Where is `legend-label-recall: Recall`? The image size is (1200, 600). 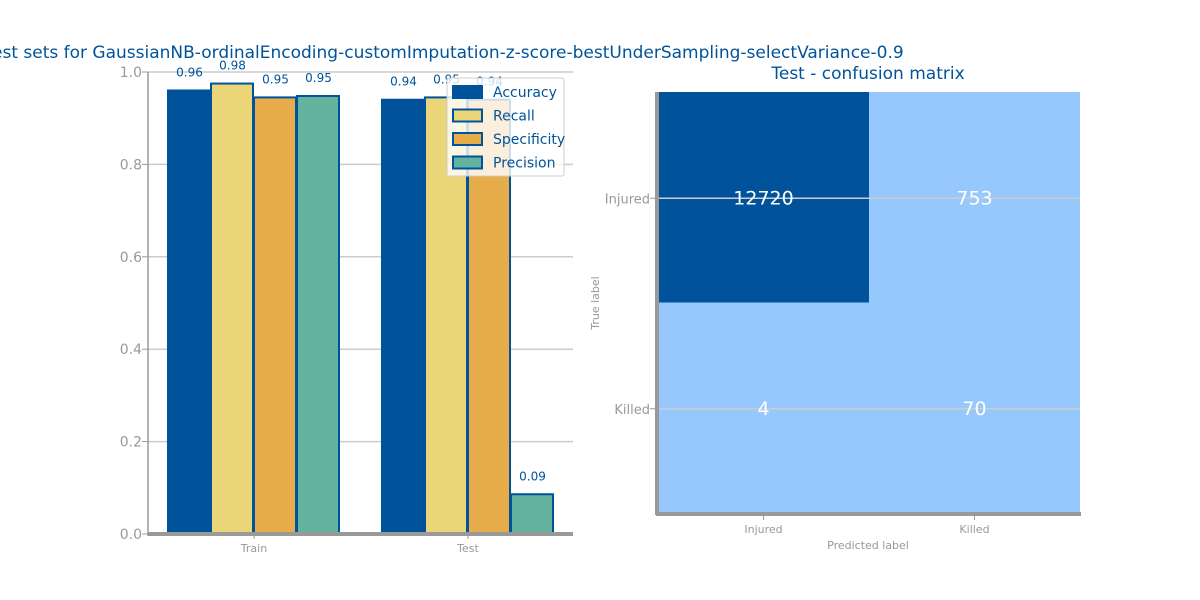
legend-label-recall: Recall is located at coordinates (514, 117).